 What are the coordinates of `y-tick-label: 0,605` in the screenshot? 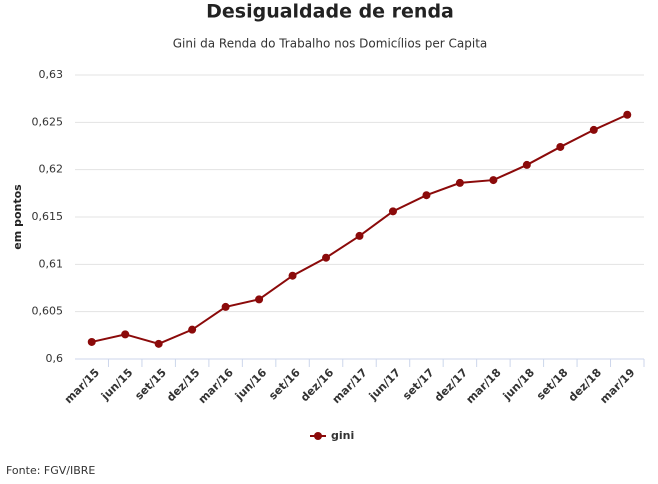 It's located at (48, 311).